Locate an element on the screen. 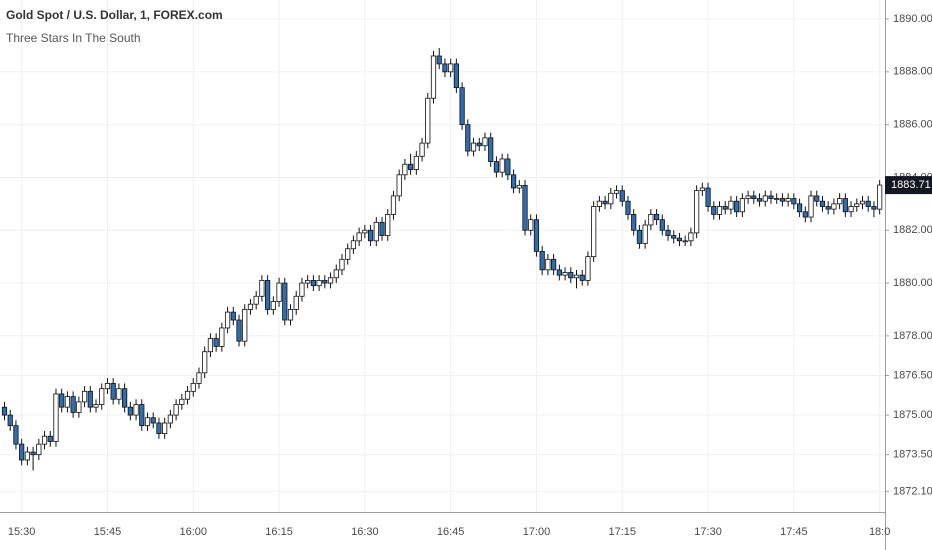  y-tick-label: 1880.00 is located at coordinates (912, 283).